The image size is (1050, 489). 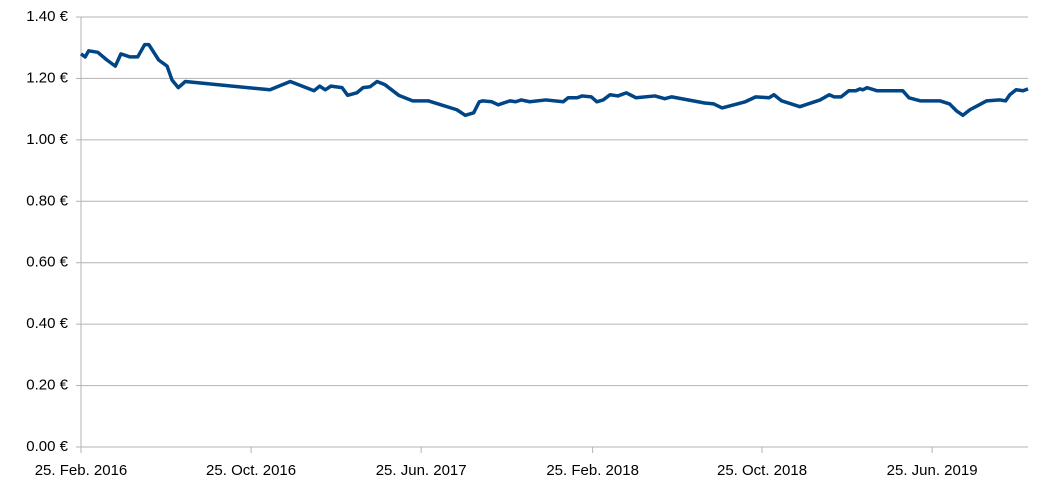 What do you see at coordinates (554, 80) in the screenshot?
I see `data-line` at bounding box center [554, 80].